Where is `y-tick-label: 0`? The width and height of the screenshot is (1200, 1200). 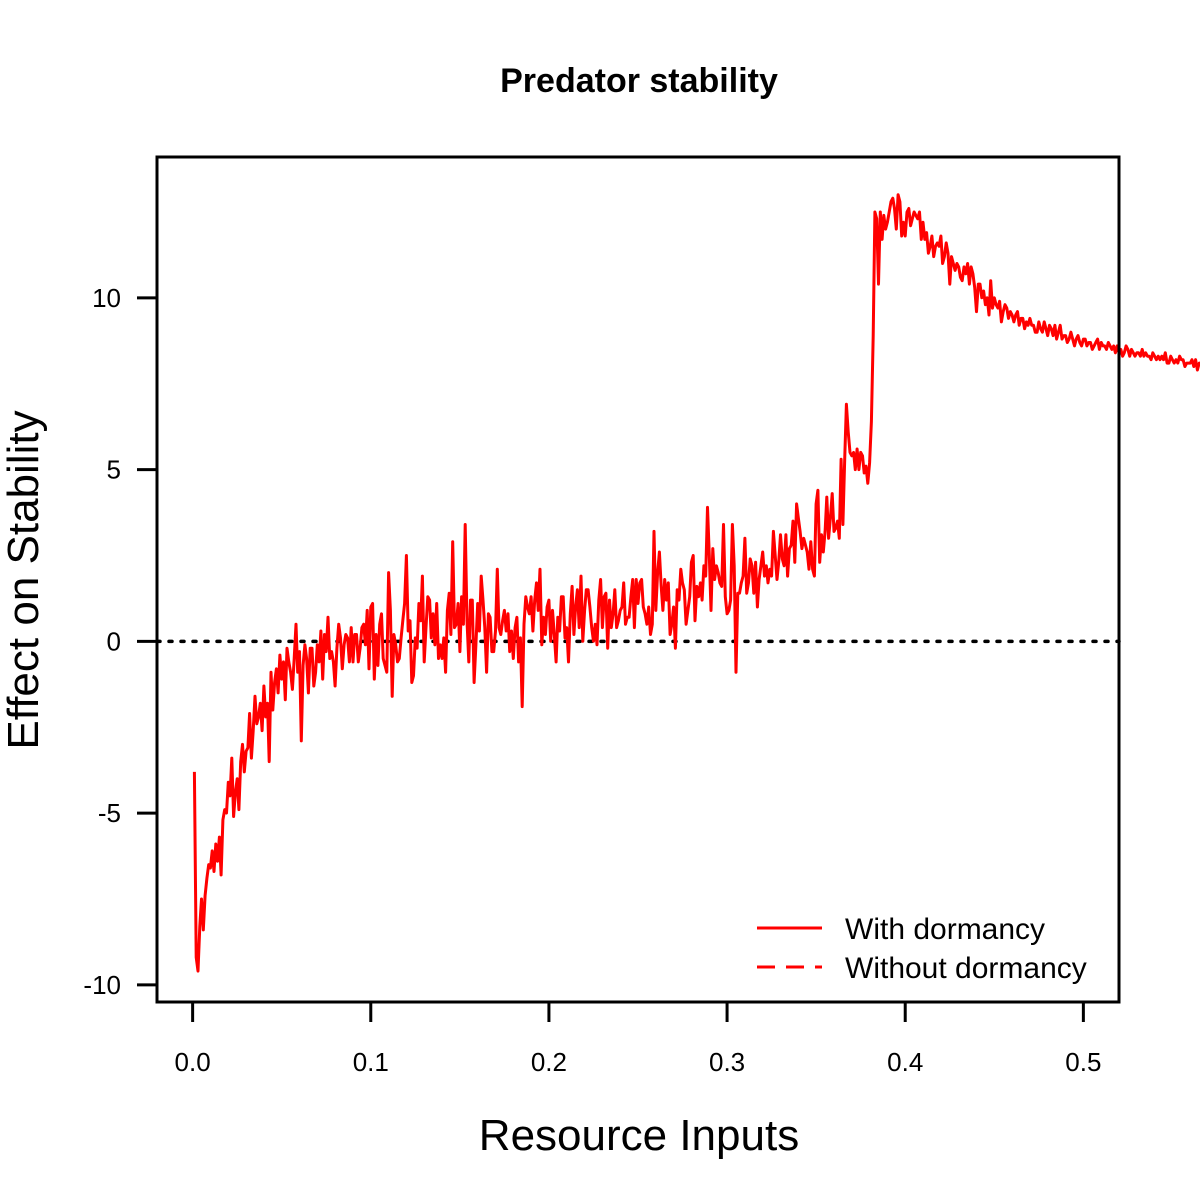 y-tick-label: 0 is located at coordinates (114, 641).